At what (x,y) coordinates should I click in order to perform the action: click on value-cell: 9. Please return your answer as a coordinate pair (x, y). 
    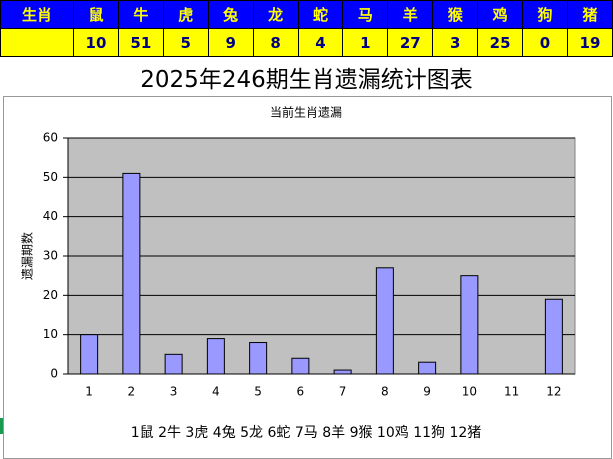
    Looking at the image, I should click on (230, 42).